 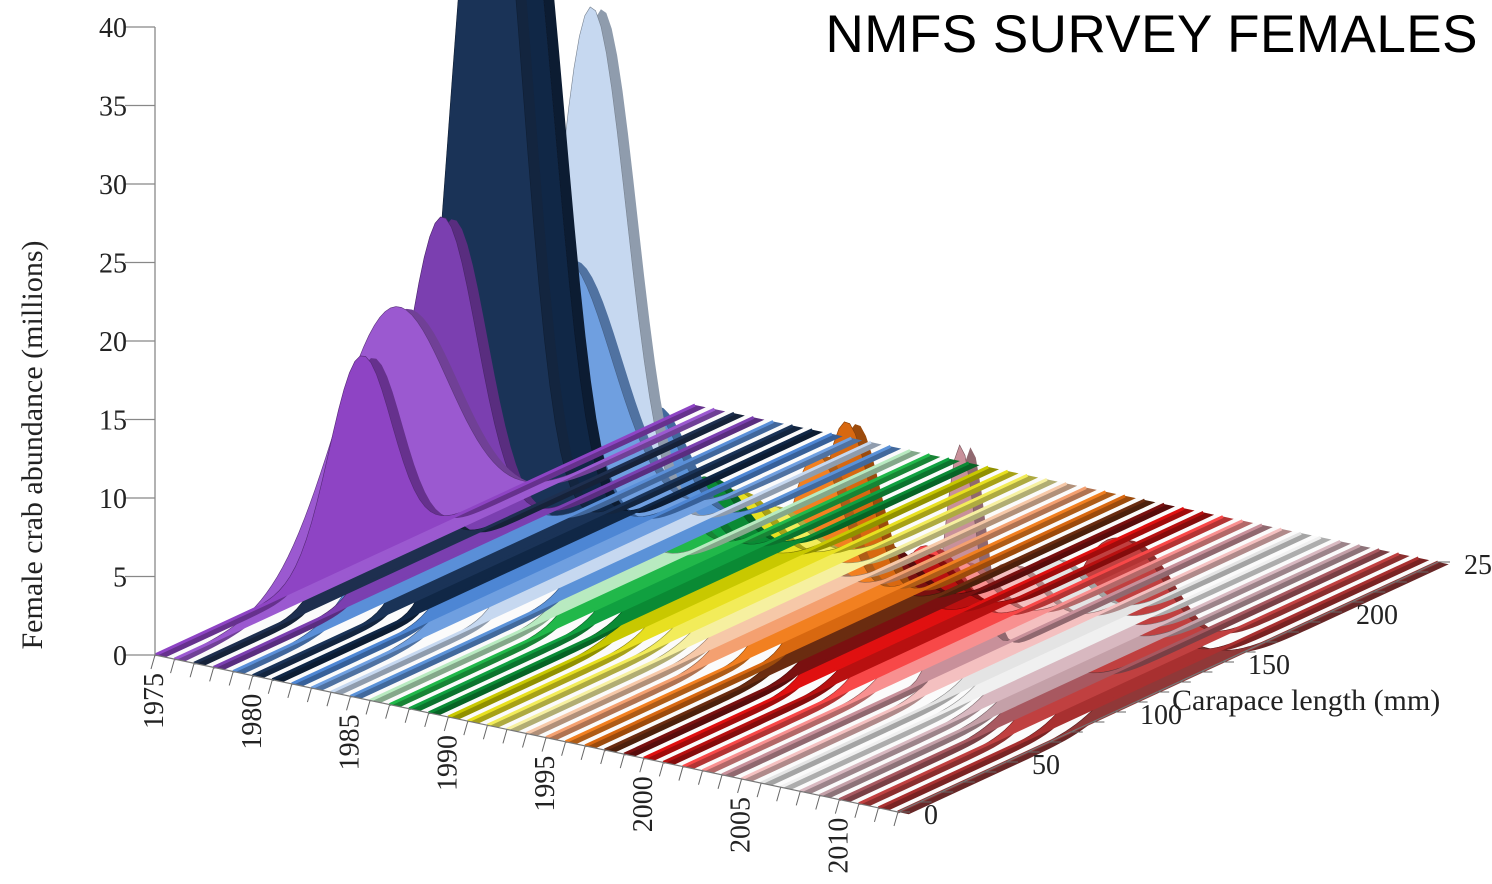 What do you see at coordinates (1046, 765) in the screenshot?
I see `length-tick-label: 50` at bounding box center [1046, 765].